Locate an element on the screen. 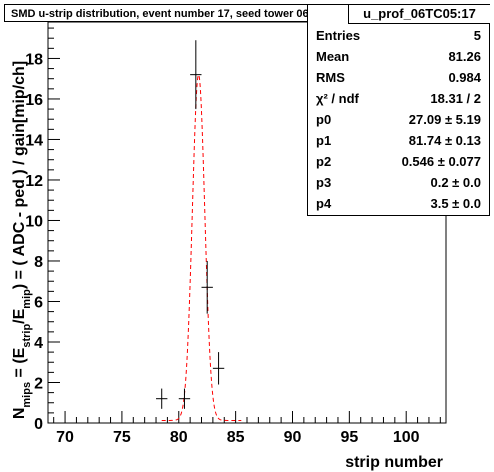 Image resolution: width=494 pixels, height=472 pixels. x-axis-title: strip number is located at coordinates (394, 462).